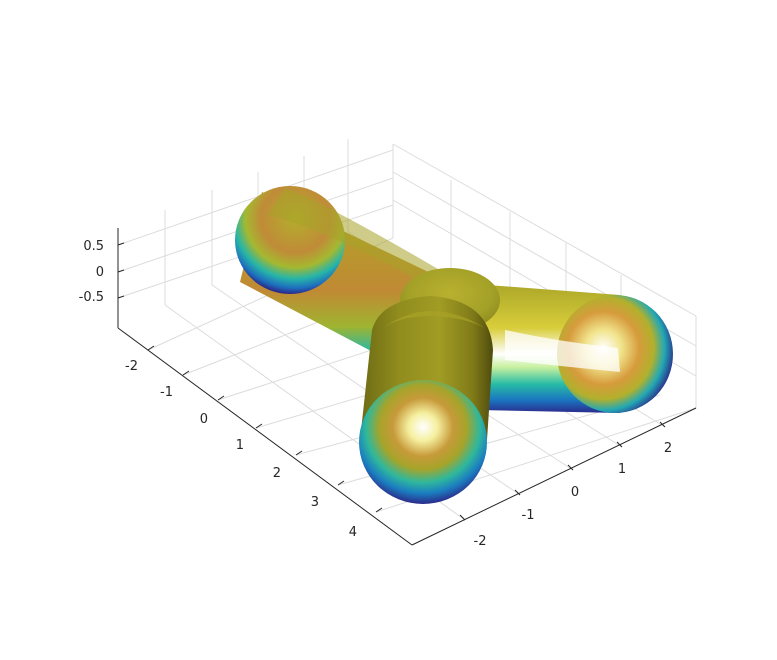 Image resolution: width=777 pixels, height=660 pixels. Describe the element at coordinates (265, 436) in the screenshot. I see `y-axis-line` at that location.